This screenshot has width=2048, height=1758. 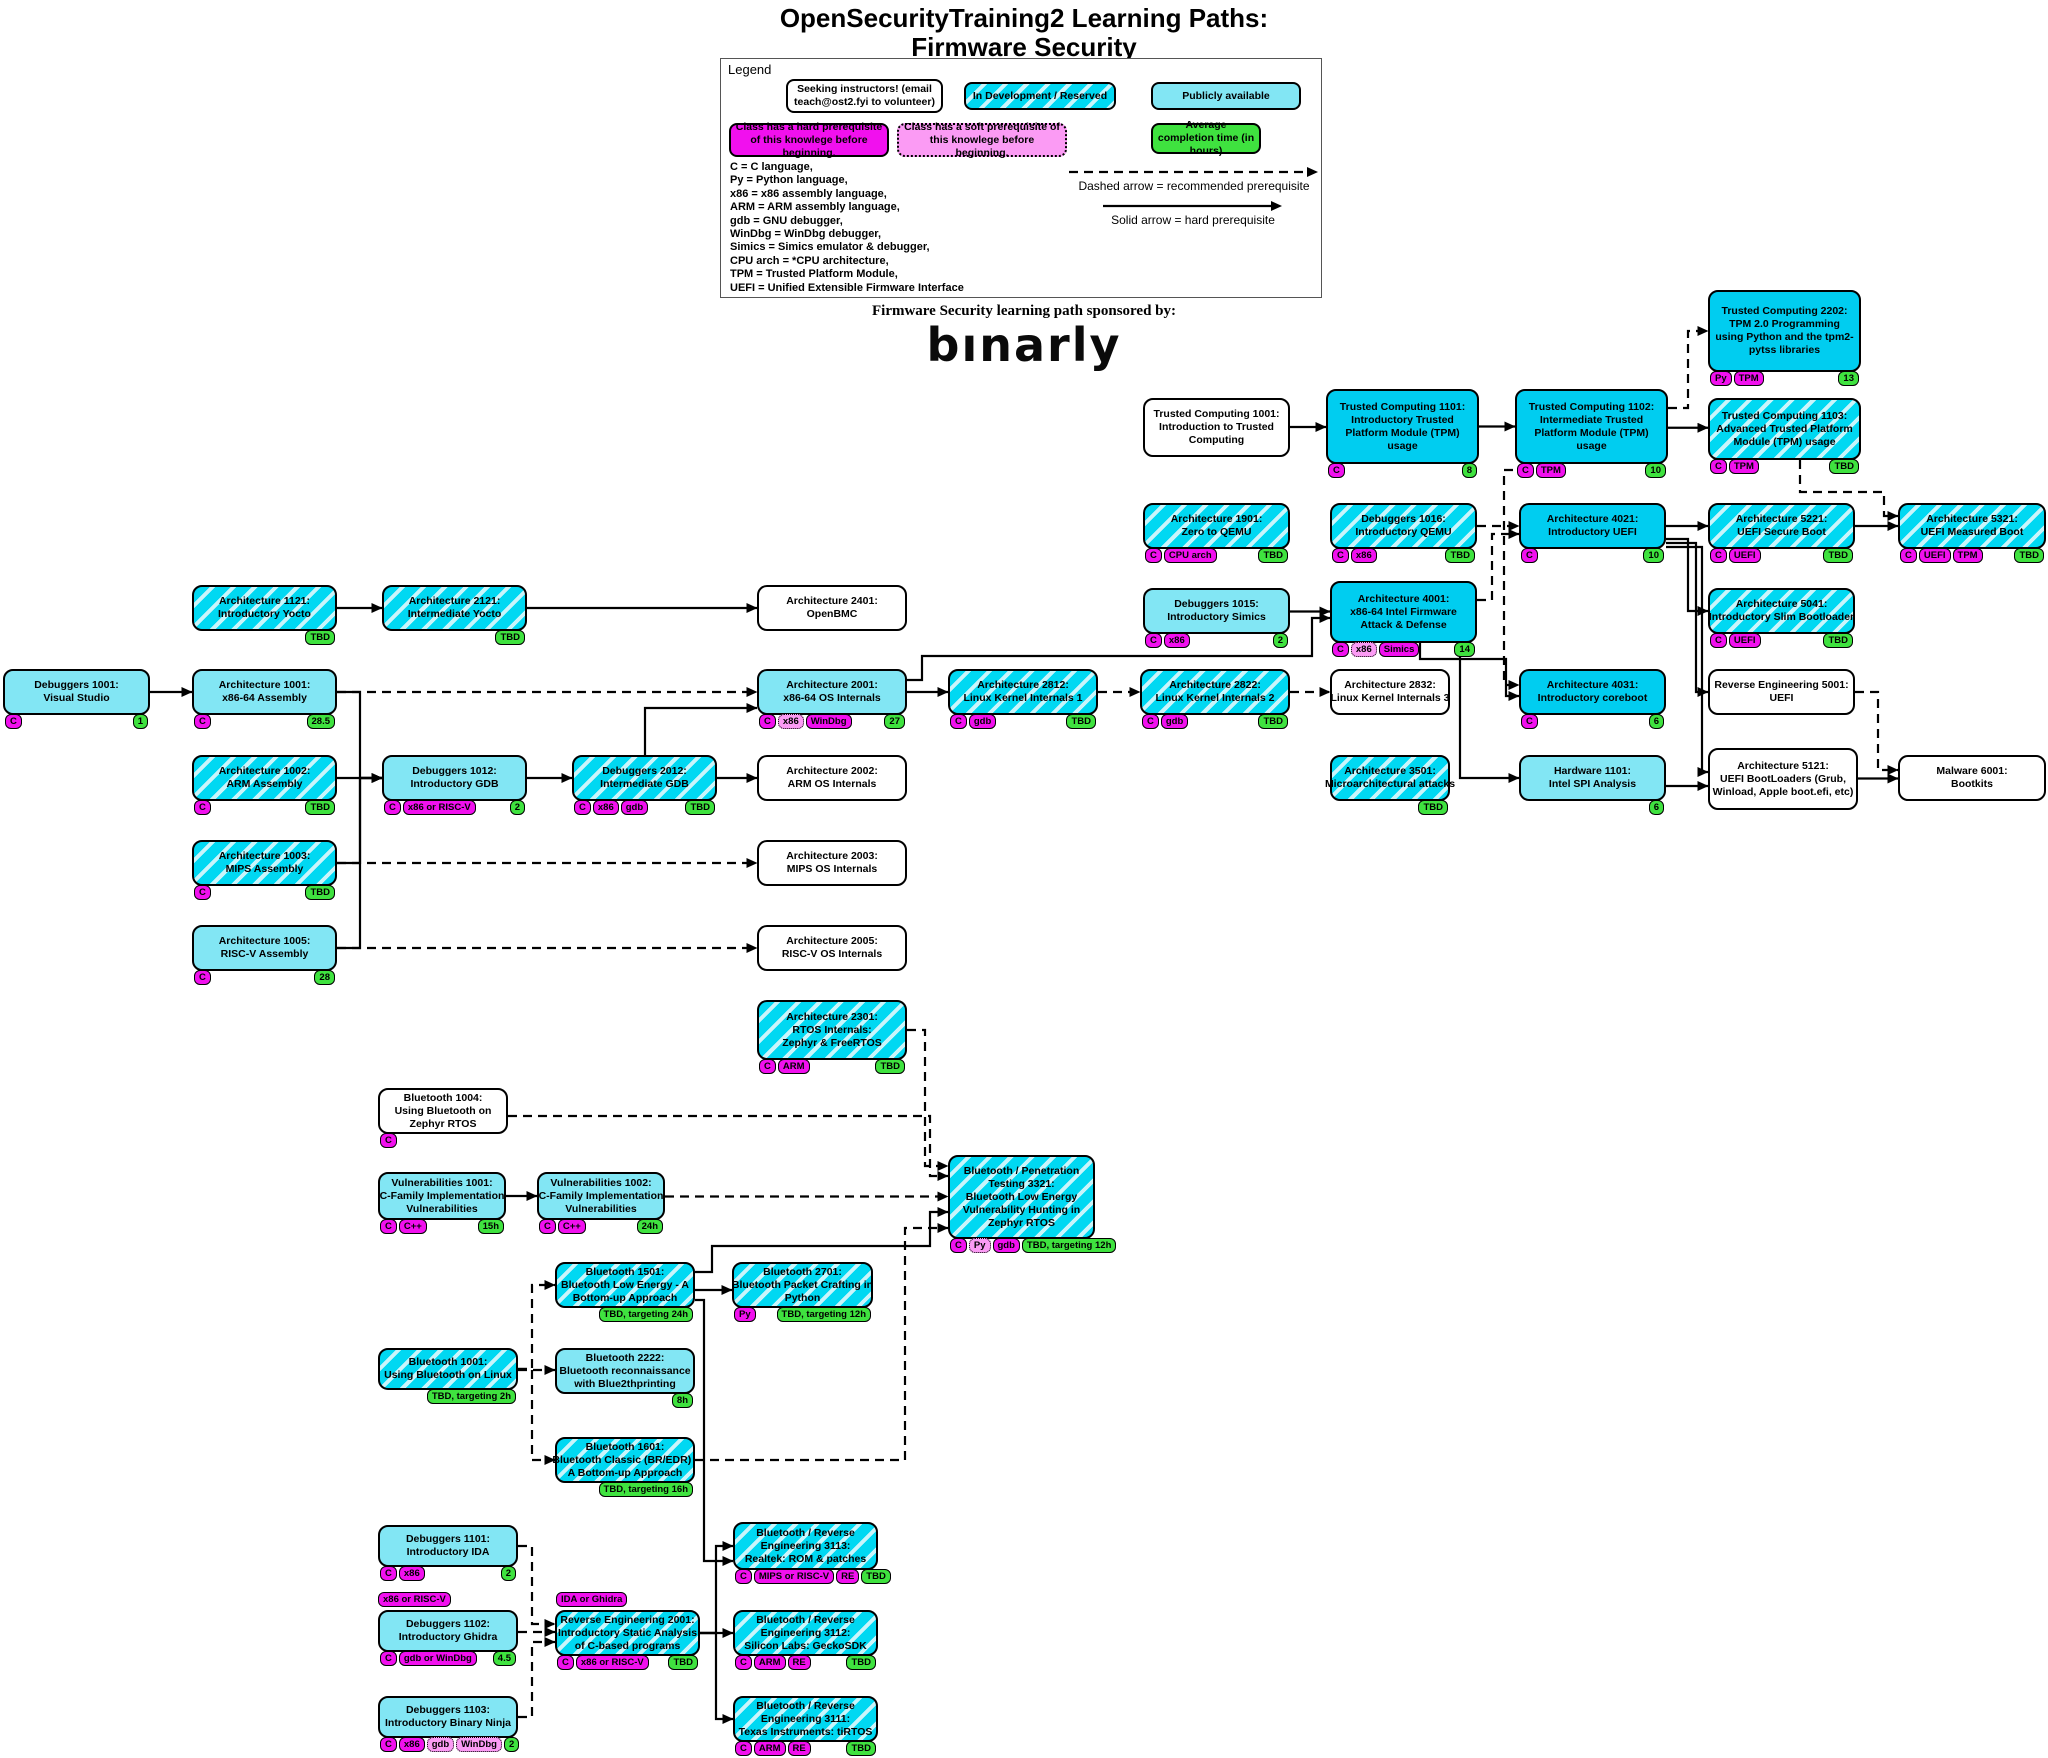 I want to click on prereq-tags: C, so click(x=203, y=807).